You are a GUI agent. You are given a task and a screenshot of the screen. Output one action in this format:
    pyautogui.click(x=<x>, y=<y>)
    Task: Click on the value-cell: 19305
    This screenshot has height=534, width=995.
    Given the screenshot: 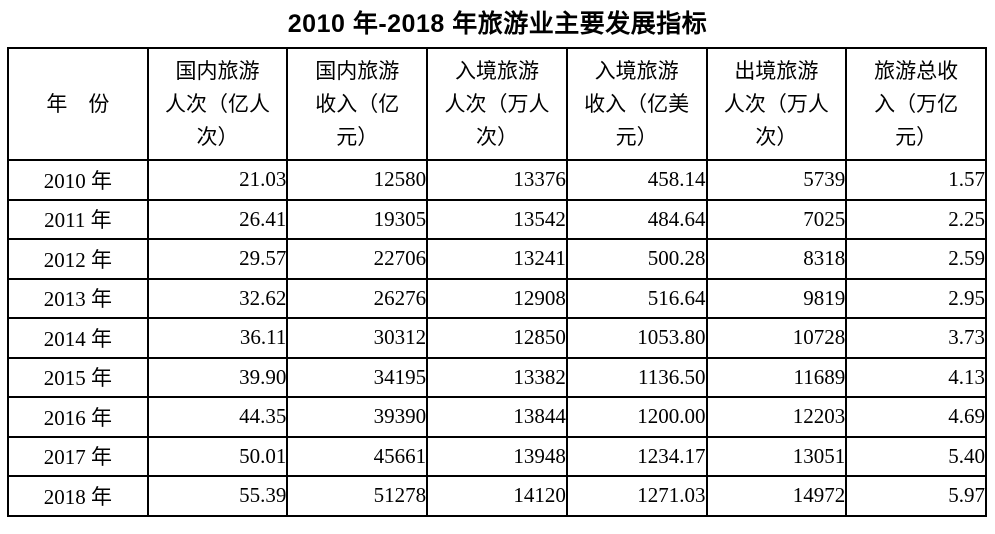 What is the action you would take?
    pyautogui.click(x=357, y=219)
    